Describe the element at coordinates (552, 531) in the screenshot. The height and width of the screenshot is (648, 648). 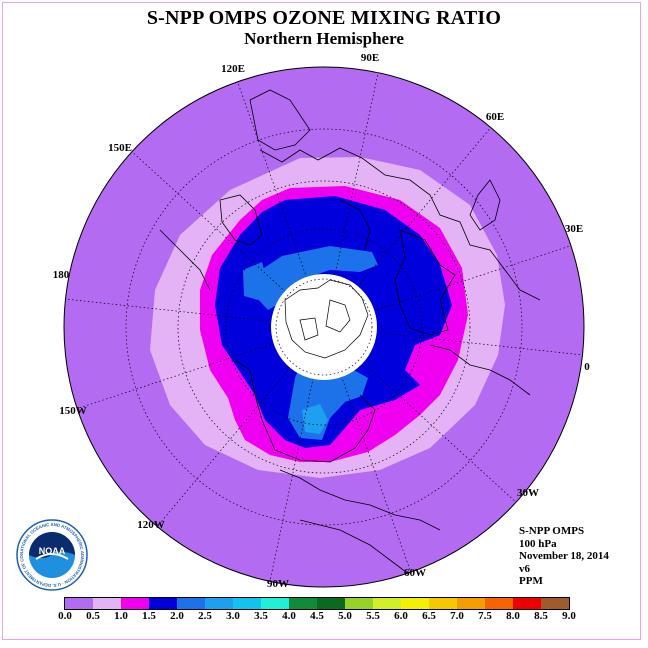
I see `info-instrument: S-NPP OMPS` at that location.